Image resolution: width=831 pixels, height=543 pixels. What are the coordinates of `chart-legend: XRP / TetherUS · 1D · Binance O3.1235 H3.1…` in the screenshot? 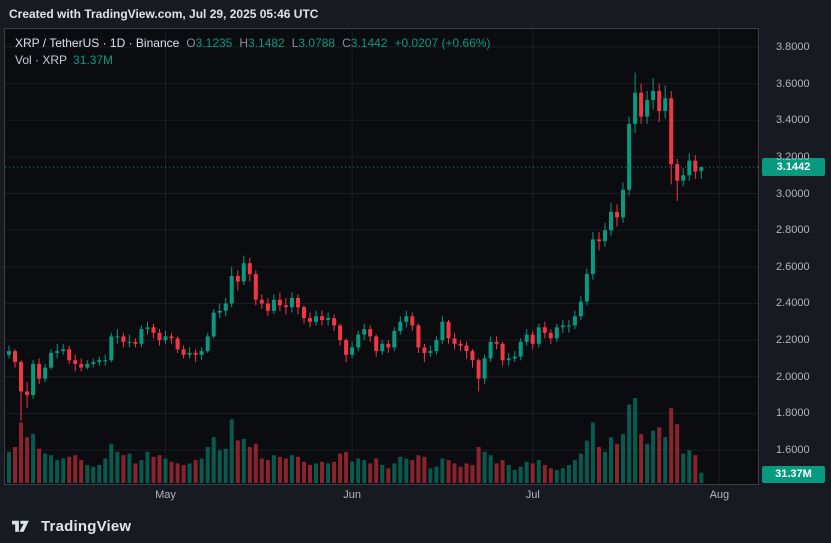 It's located at (253, 52).